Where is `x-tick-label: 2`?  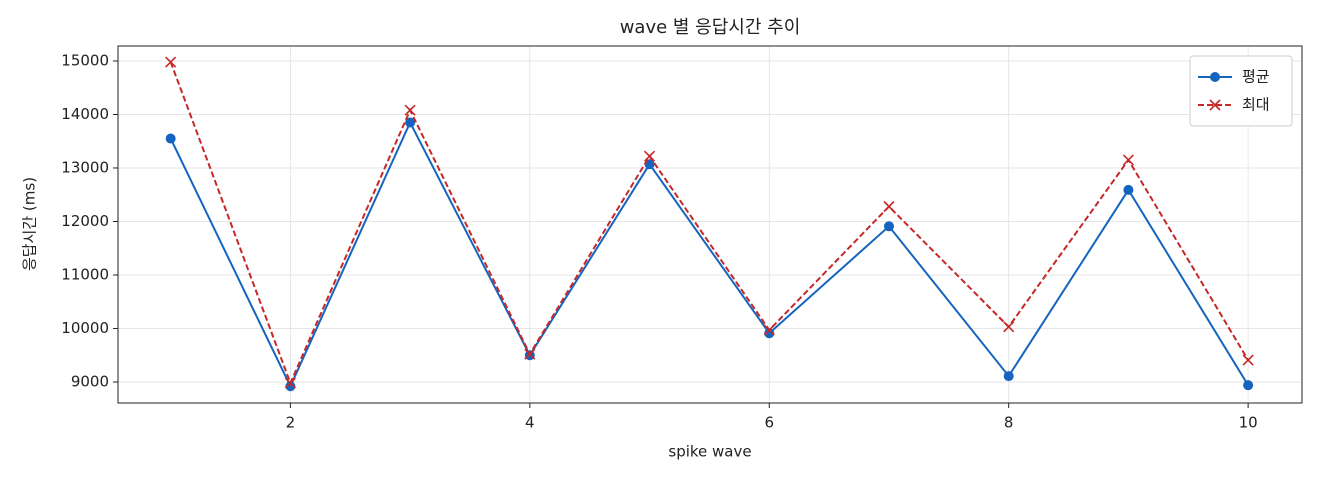 x-tick-label: 2 is located at coordinates (291, 423).